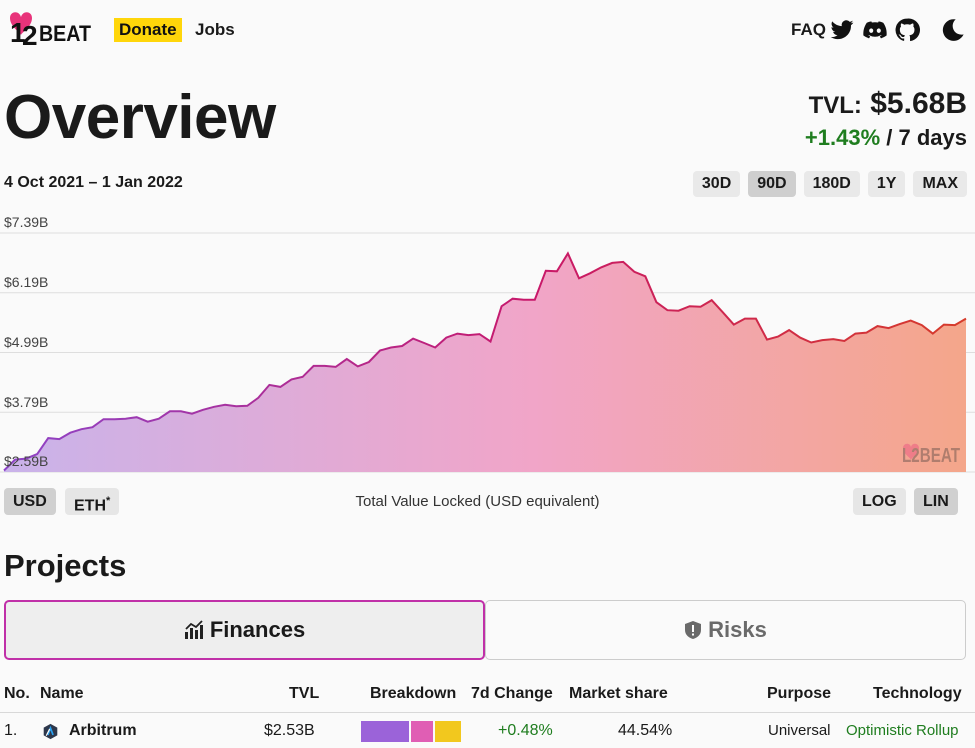 This screenshot has width=975, height=748. I want to click on column-header-7d-change: 7d Change, so click(512, 693).